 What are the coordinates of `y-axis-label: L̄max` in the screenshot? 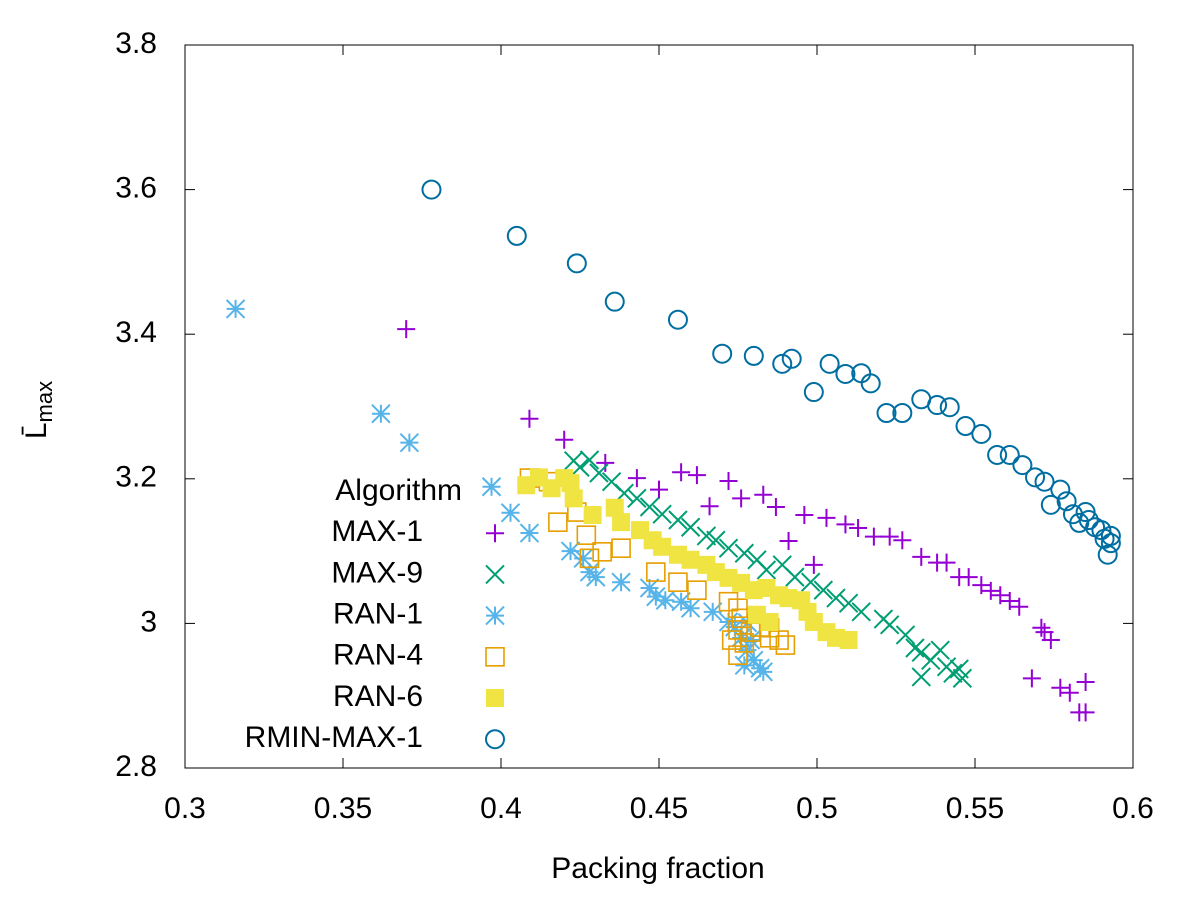 It's located at (38, 410).